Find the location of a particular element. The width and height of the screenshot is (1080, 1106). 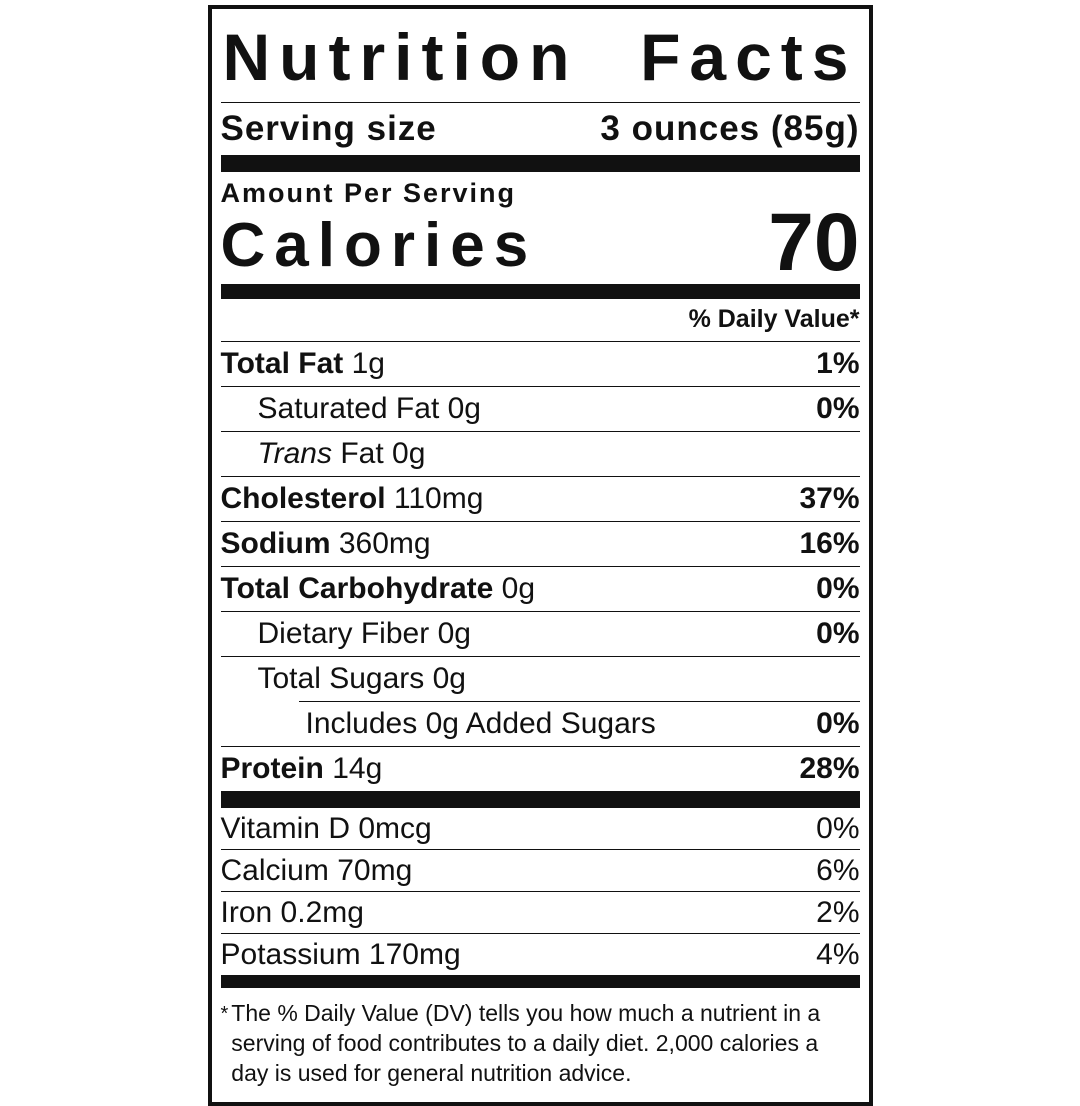

calories-row: Calories 70 is located at coordinates (540, 242).